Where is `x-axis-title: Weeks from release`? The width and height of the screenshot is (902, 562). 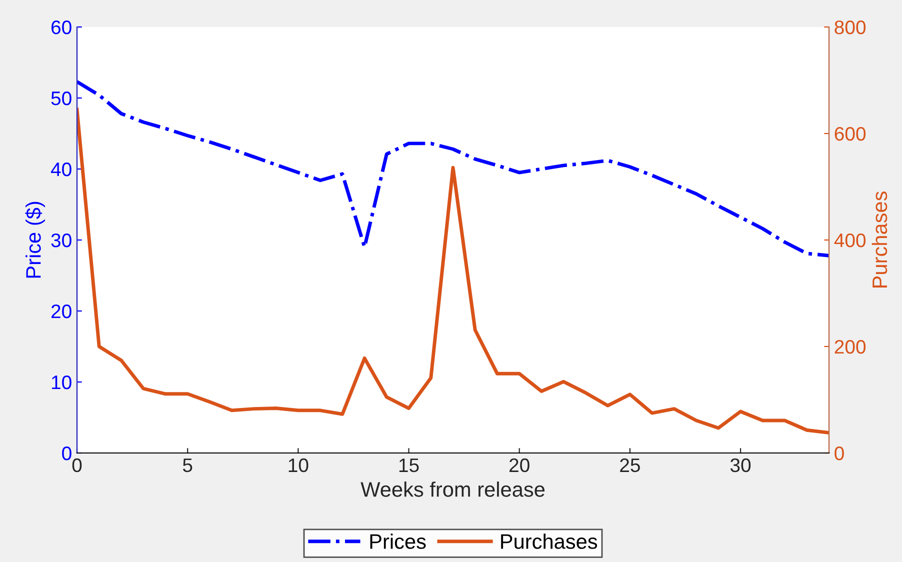 x-axis-title: Weeks from release is located at coordinates (452, 489).